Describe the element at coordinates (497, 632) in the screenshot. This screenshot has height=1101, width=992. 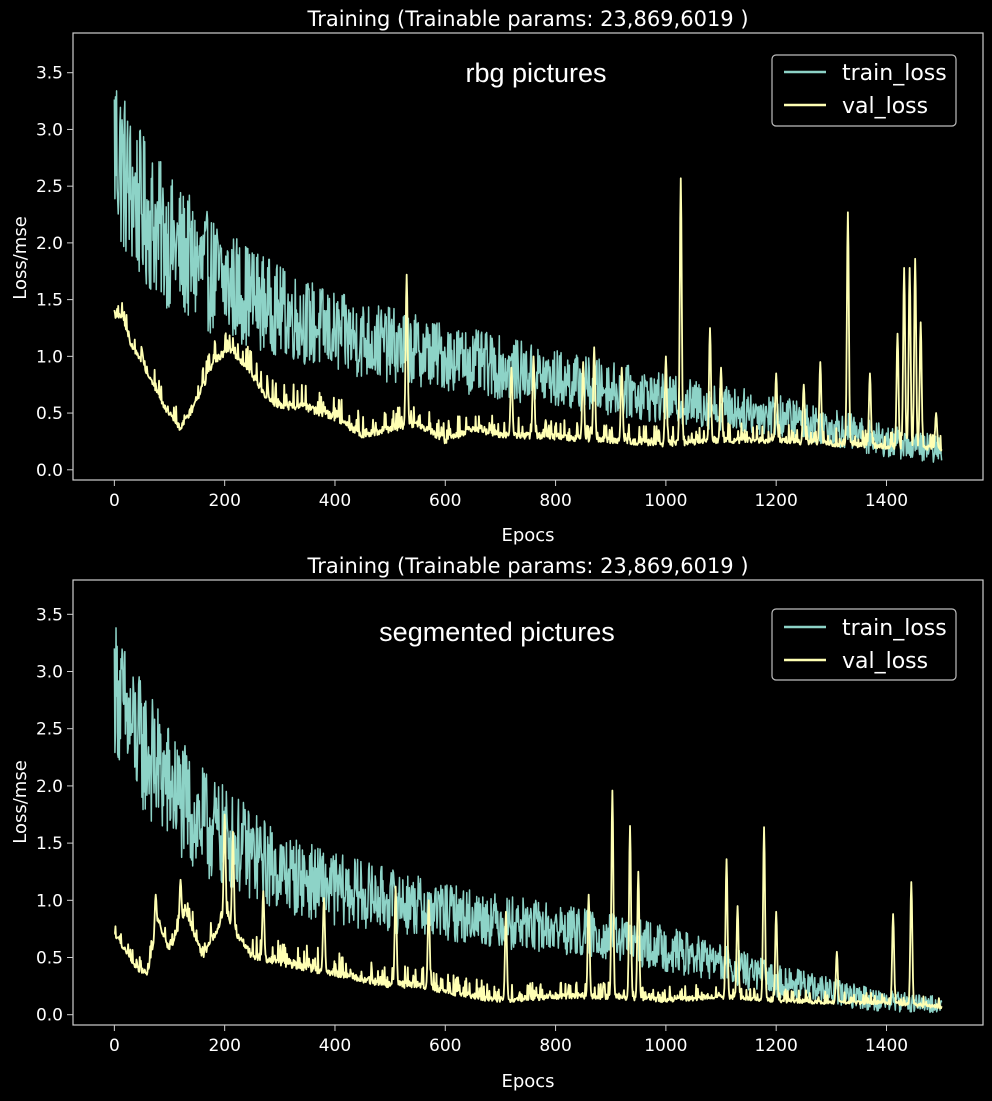
I see `chart-annotation: segmented pictures` at that location.